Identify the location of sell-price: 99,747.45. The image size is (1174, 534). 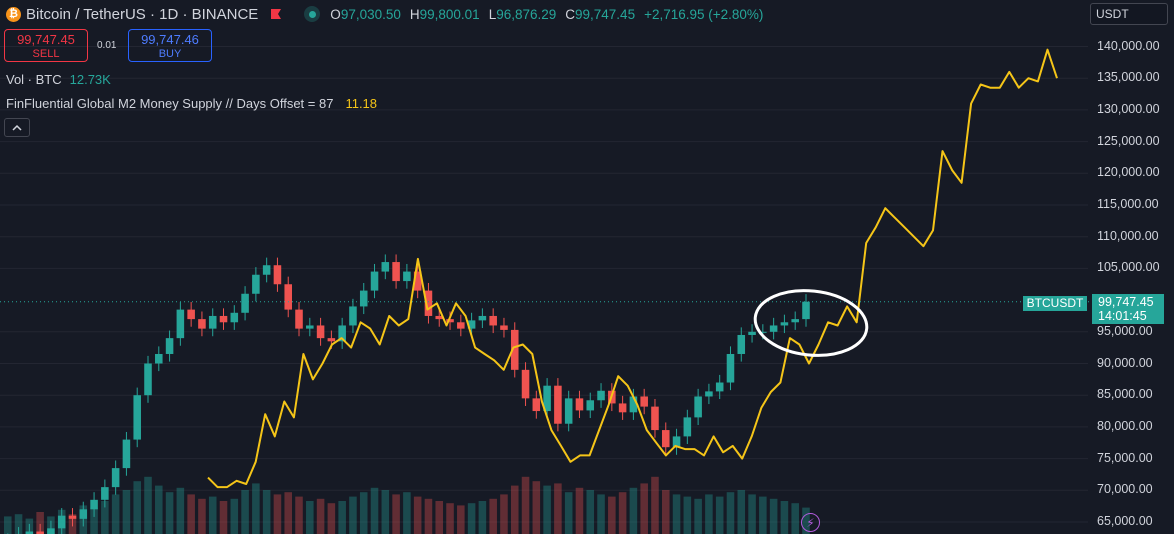
(46, 39).